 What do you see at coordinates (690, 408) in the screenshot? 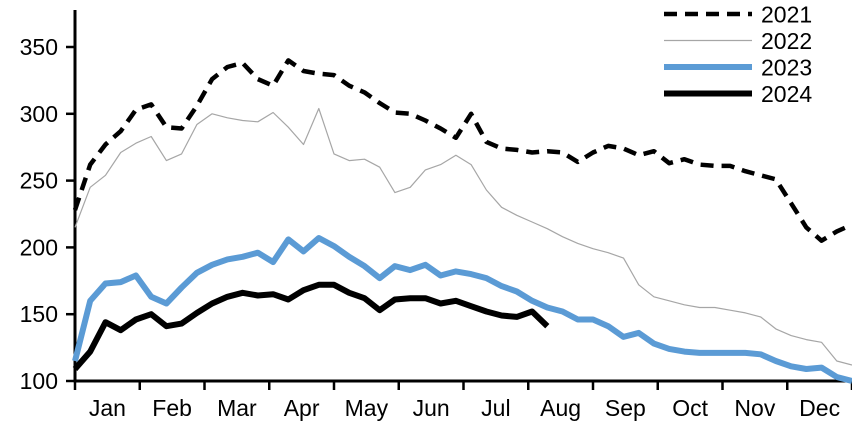
I see `x-month-label: Oct` at bounding box center [690, 408].